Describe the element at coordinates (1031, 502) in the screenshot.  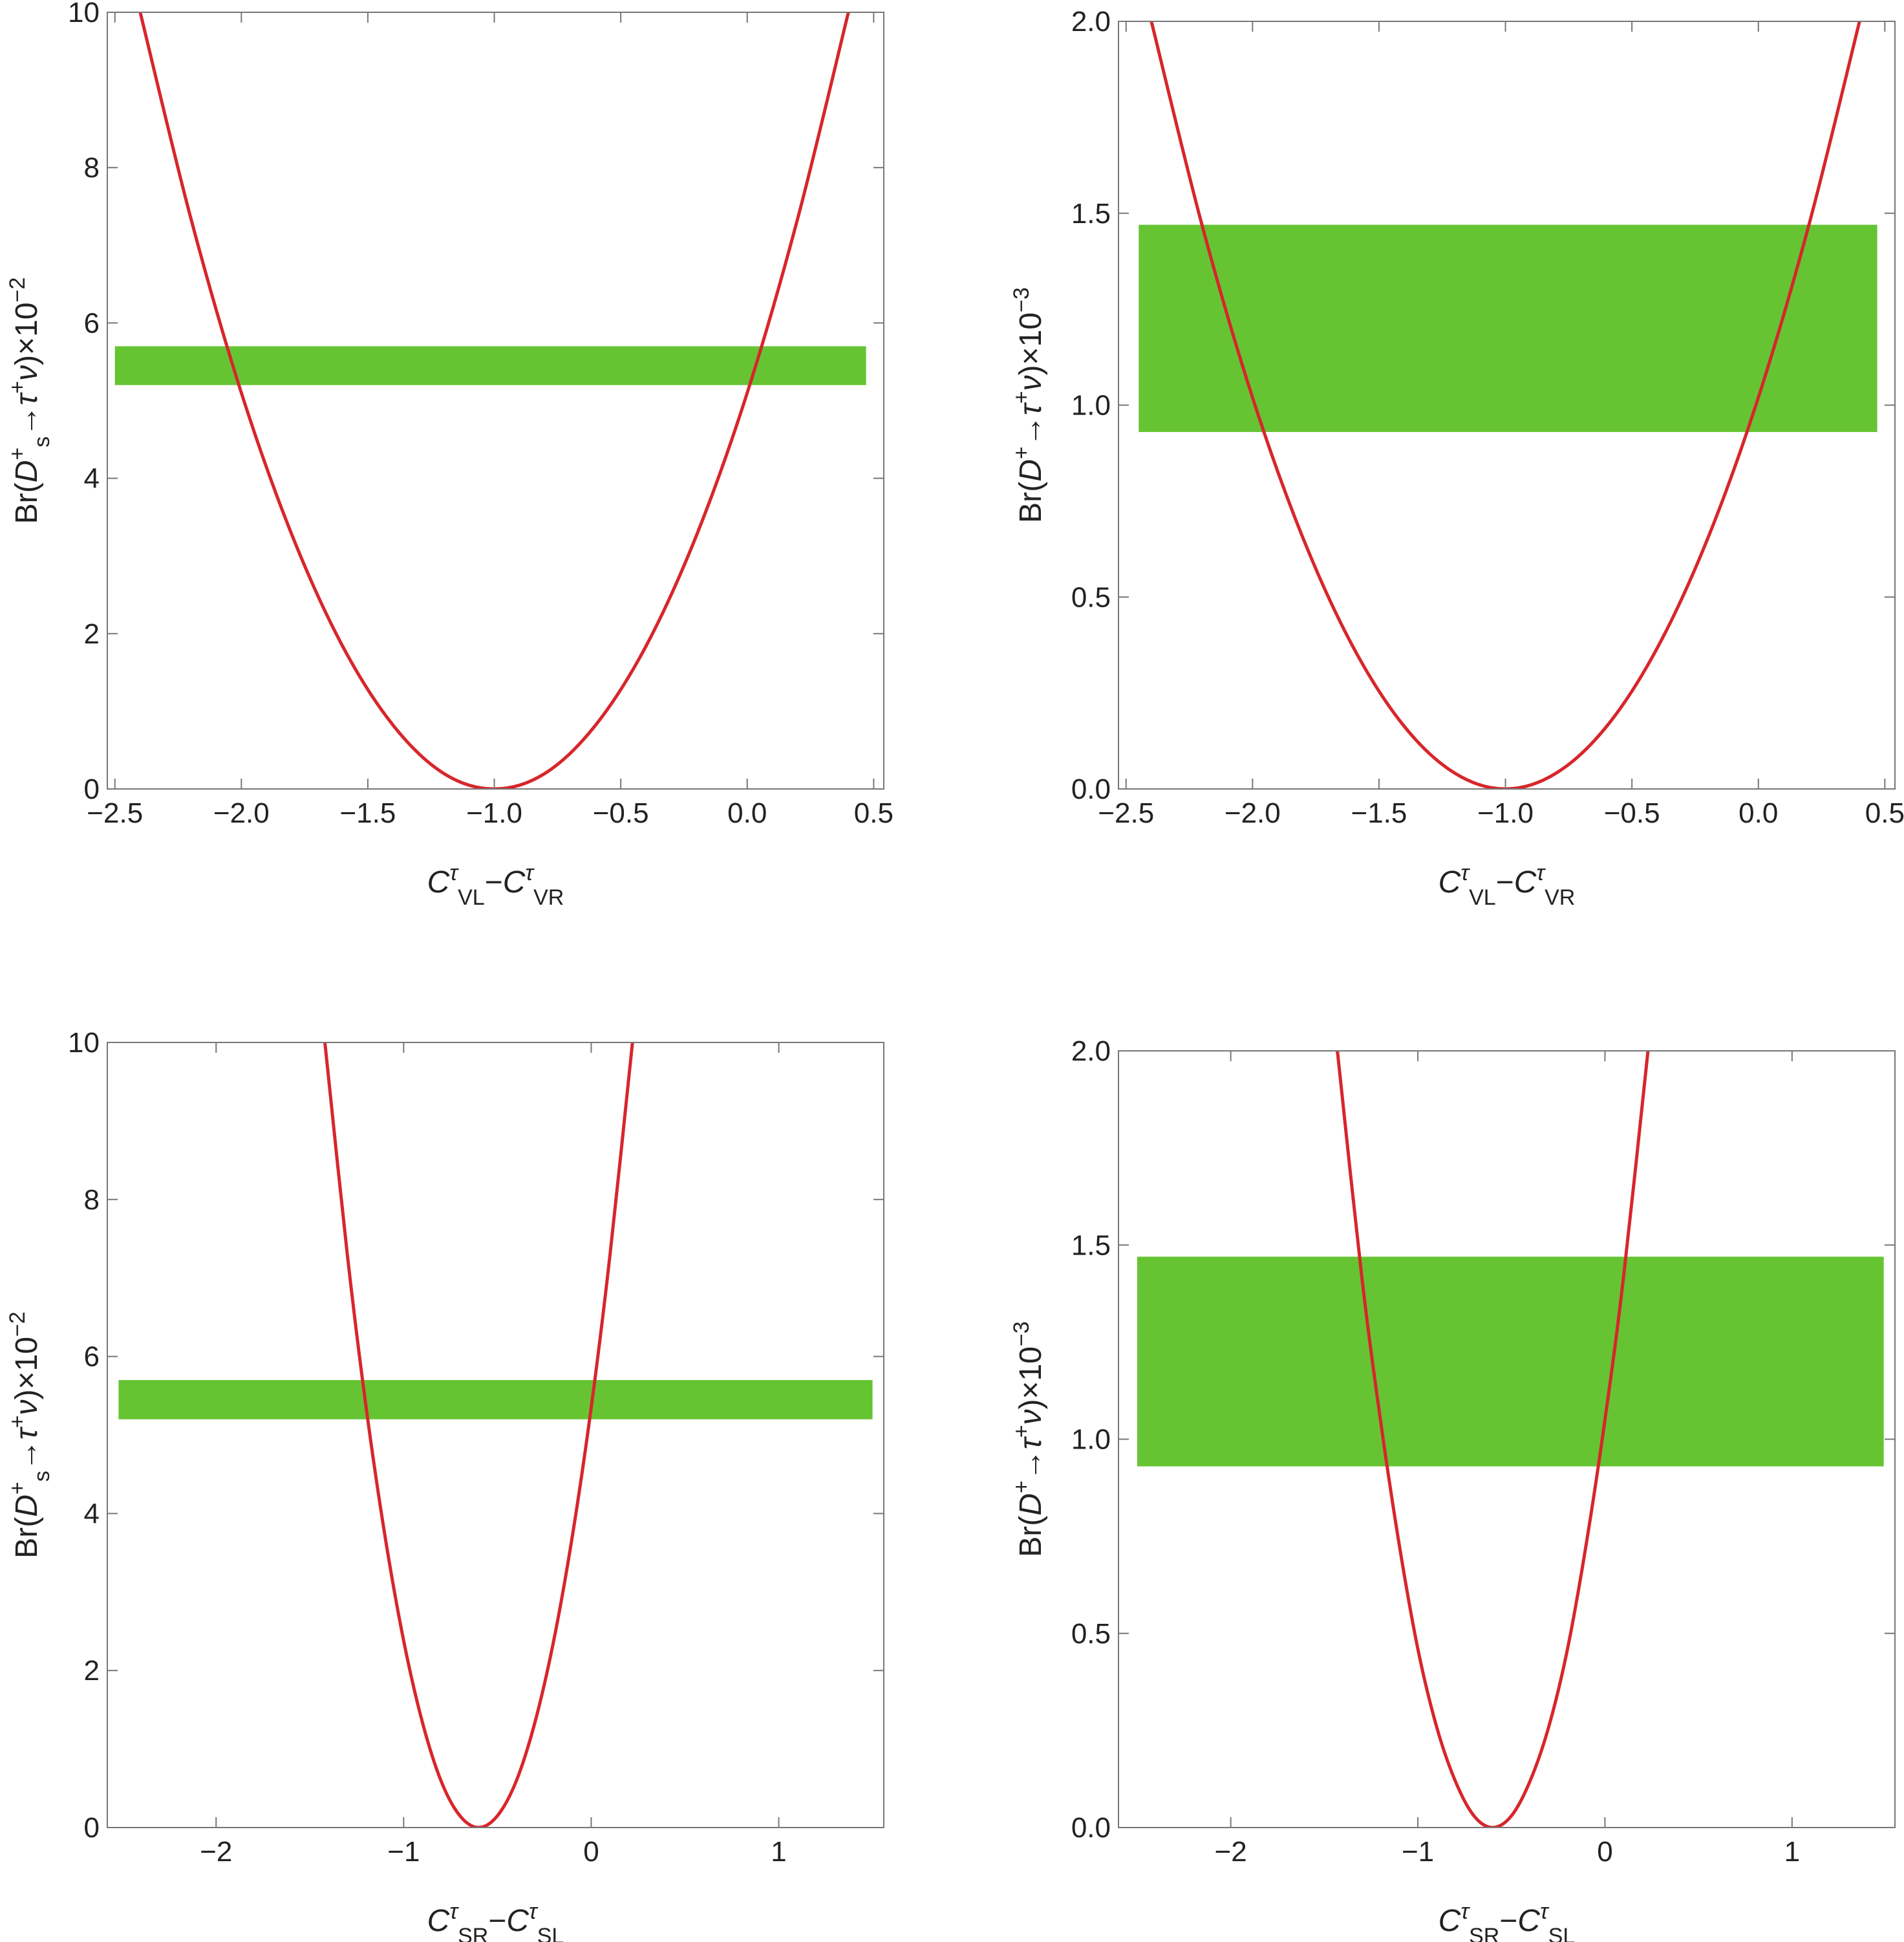
I see `label-part: Br(` at that location.